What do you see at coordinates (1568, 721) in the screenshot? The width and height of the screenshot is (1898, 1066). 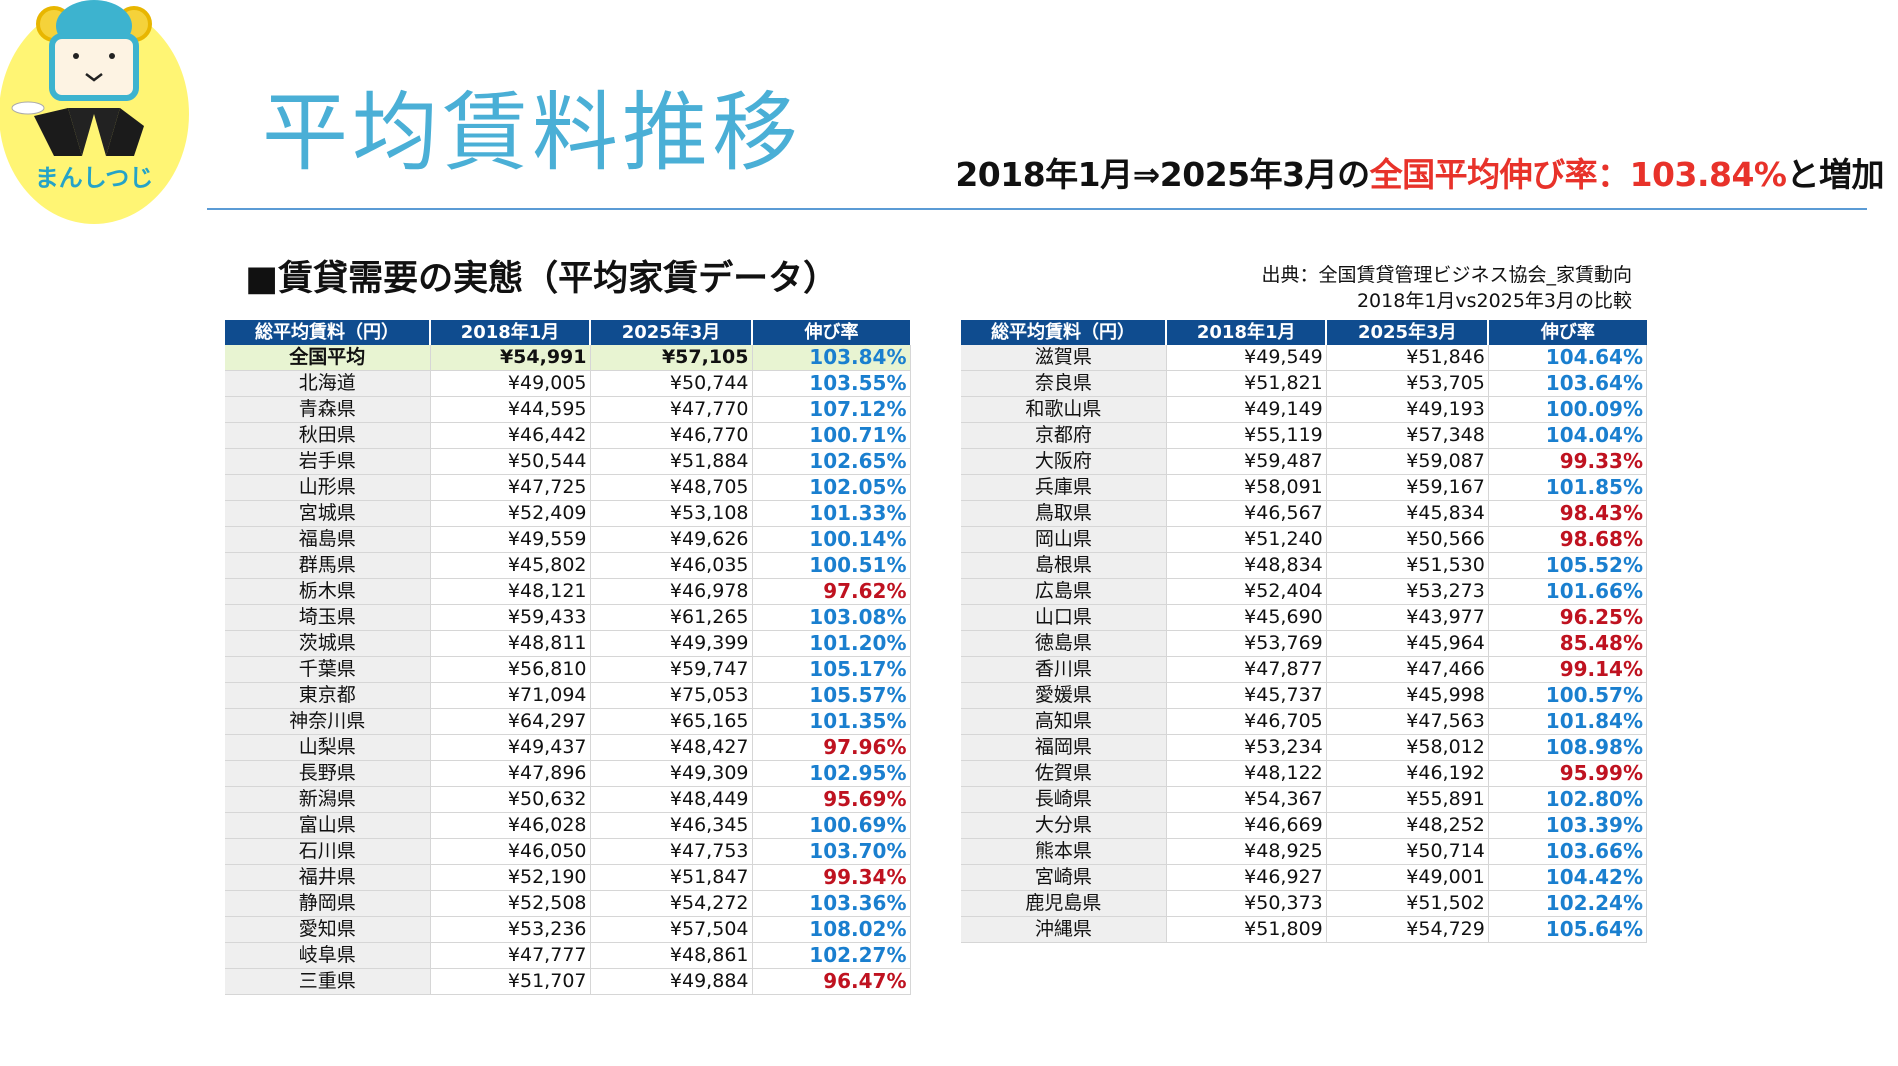 I see `growth-rate-cell: 101.84%` at bounding box center [1568, 721].